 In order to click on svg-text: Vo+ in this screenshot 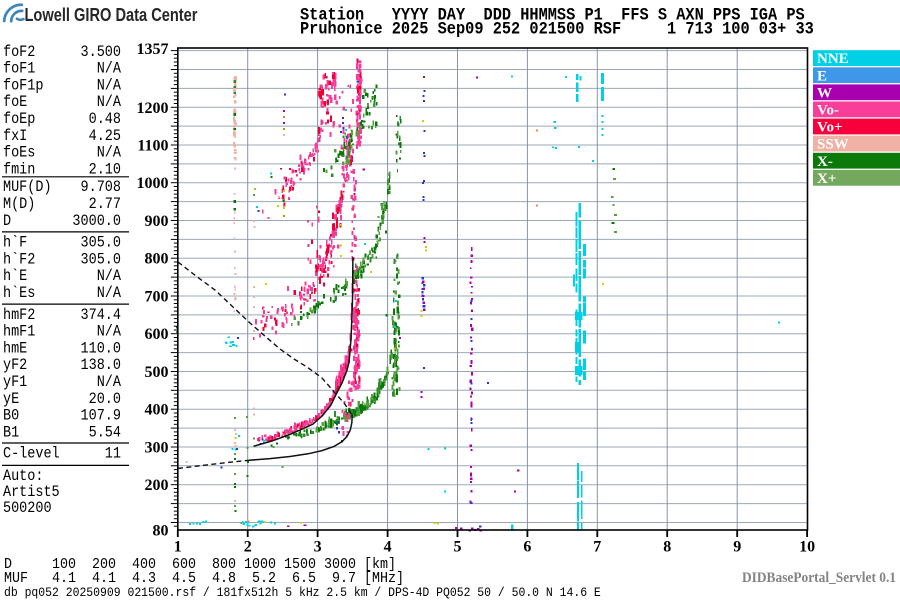, I will do `click(830, 128)`.